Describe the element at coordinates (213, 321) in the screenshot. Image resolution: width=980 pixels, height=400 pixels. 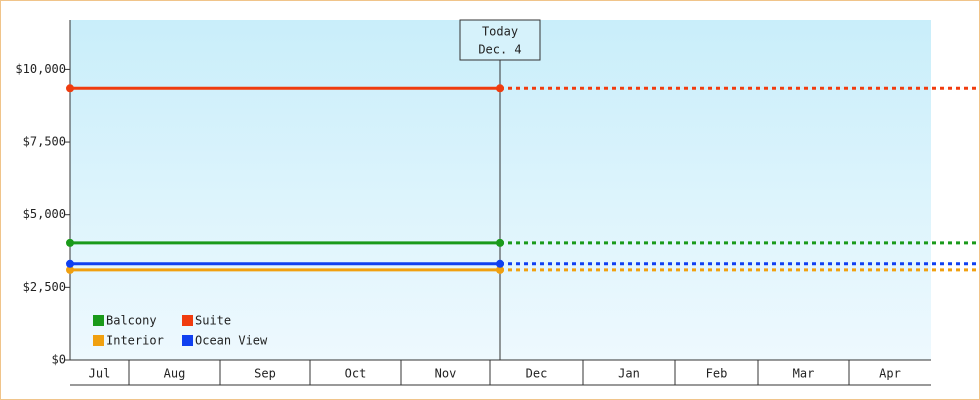
I see `legend-label: Suite` at that location.